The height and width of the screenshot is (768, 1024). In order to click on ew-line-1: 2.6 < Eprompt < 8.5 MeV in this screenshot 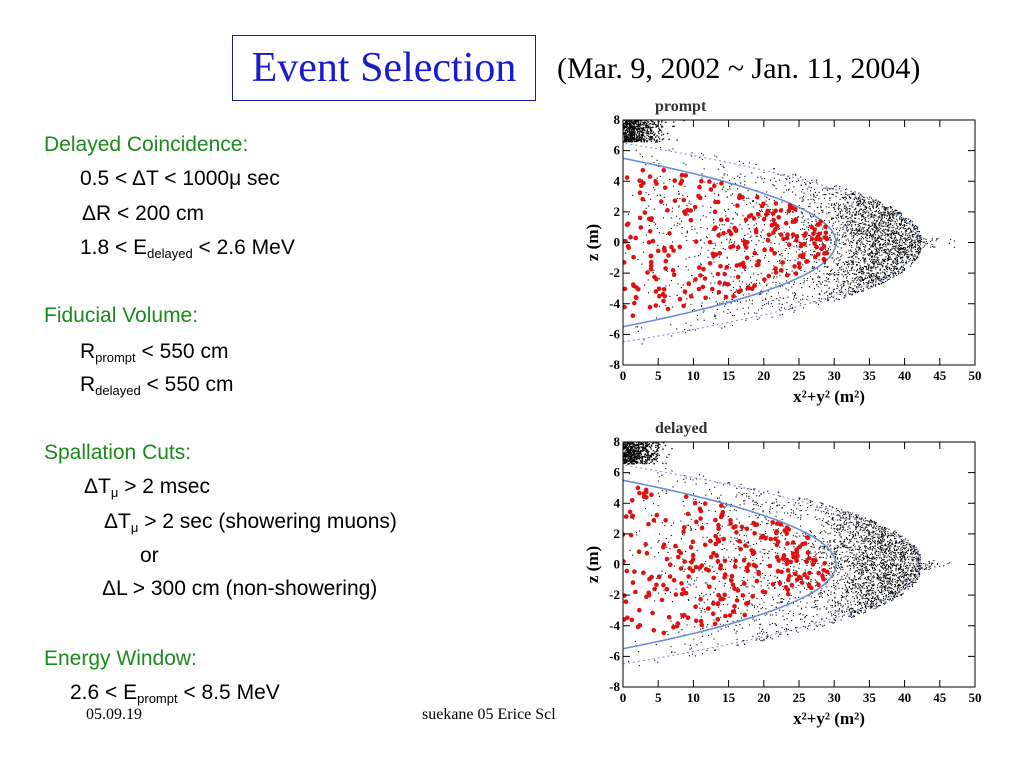, I will do `click(175, 693)`.